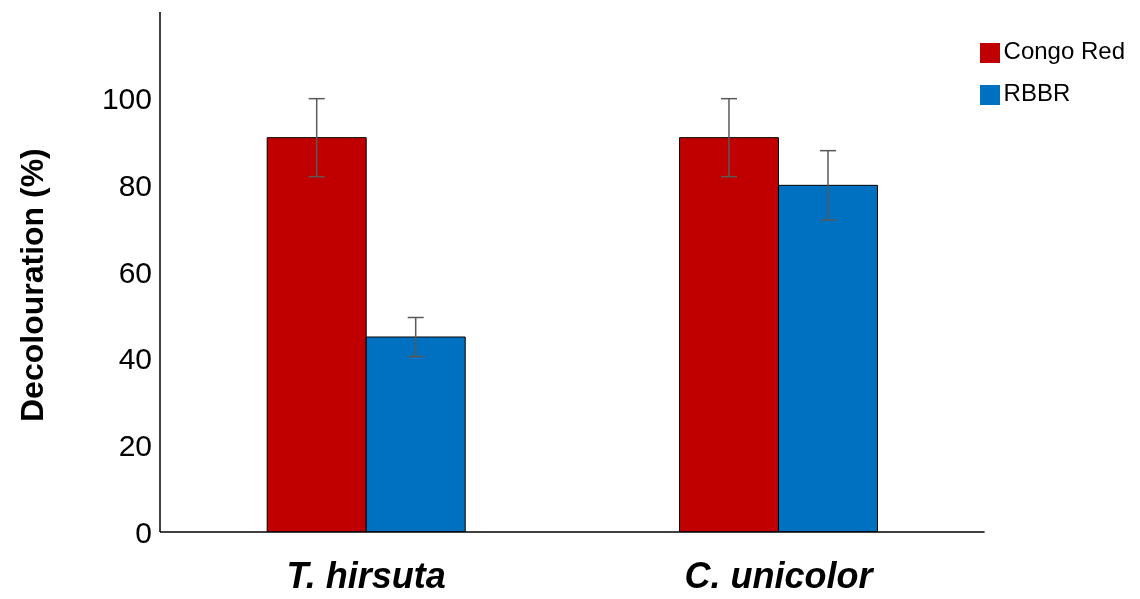 This screenshot has width=1140, height=599. What do you see at coordinates (135, 185) in the screenshot?
I see `y-tick-label: 80` at bounding box center [135, 185].